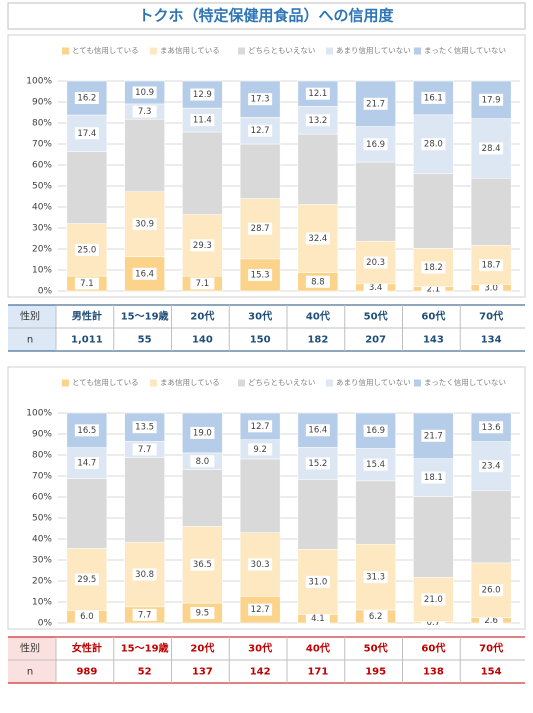 This screenshot has height=713, width=533. What do you see at coordinates (376, 316) in the screenshot?
I see `table-category: 50代` at bounding box center [376, 316].